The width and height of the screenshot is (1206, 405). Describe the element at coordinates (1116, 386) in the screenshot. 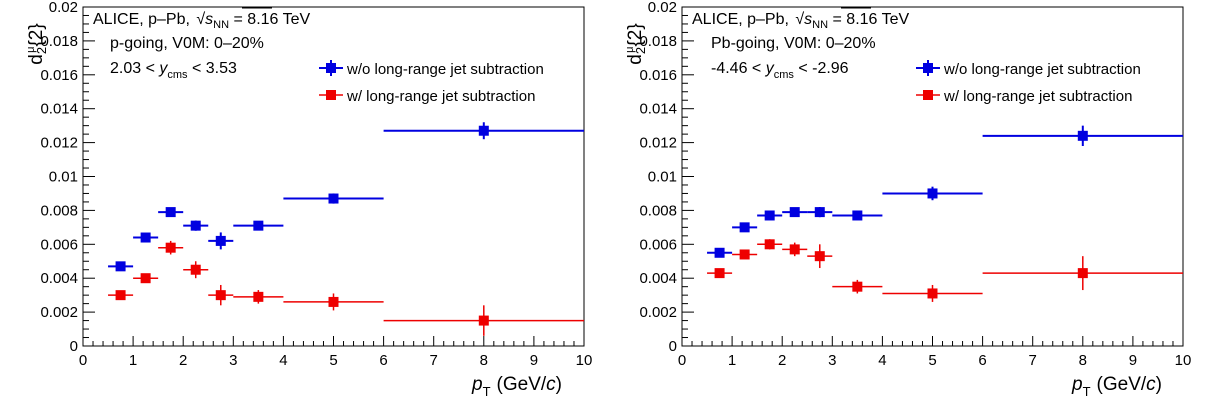

I see `x-axis-title-right: pT (GeV/c)` at that location.